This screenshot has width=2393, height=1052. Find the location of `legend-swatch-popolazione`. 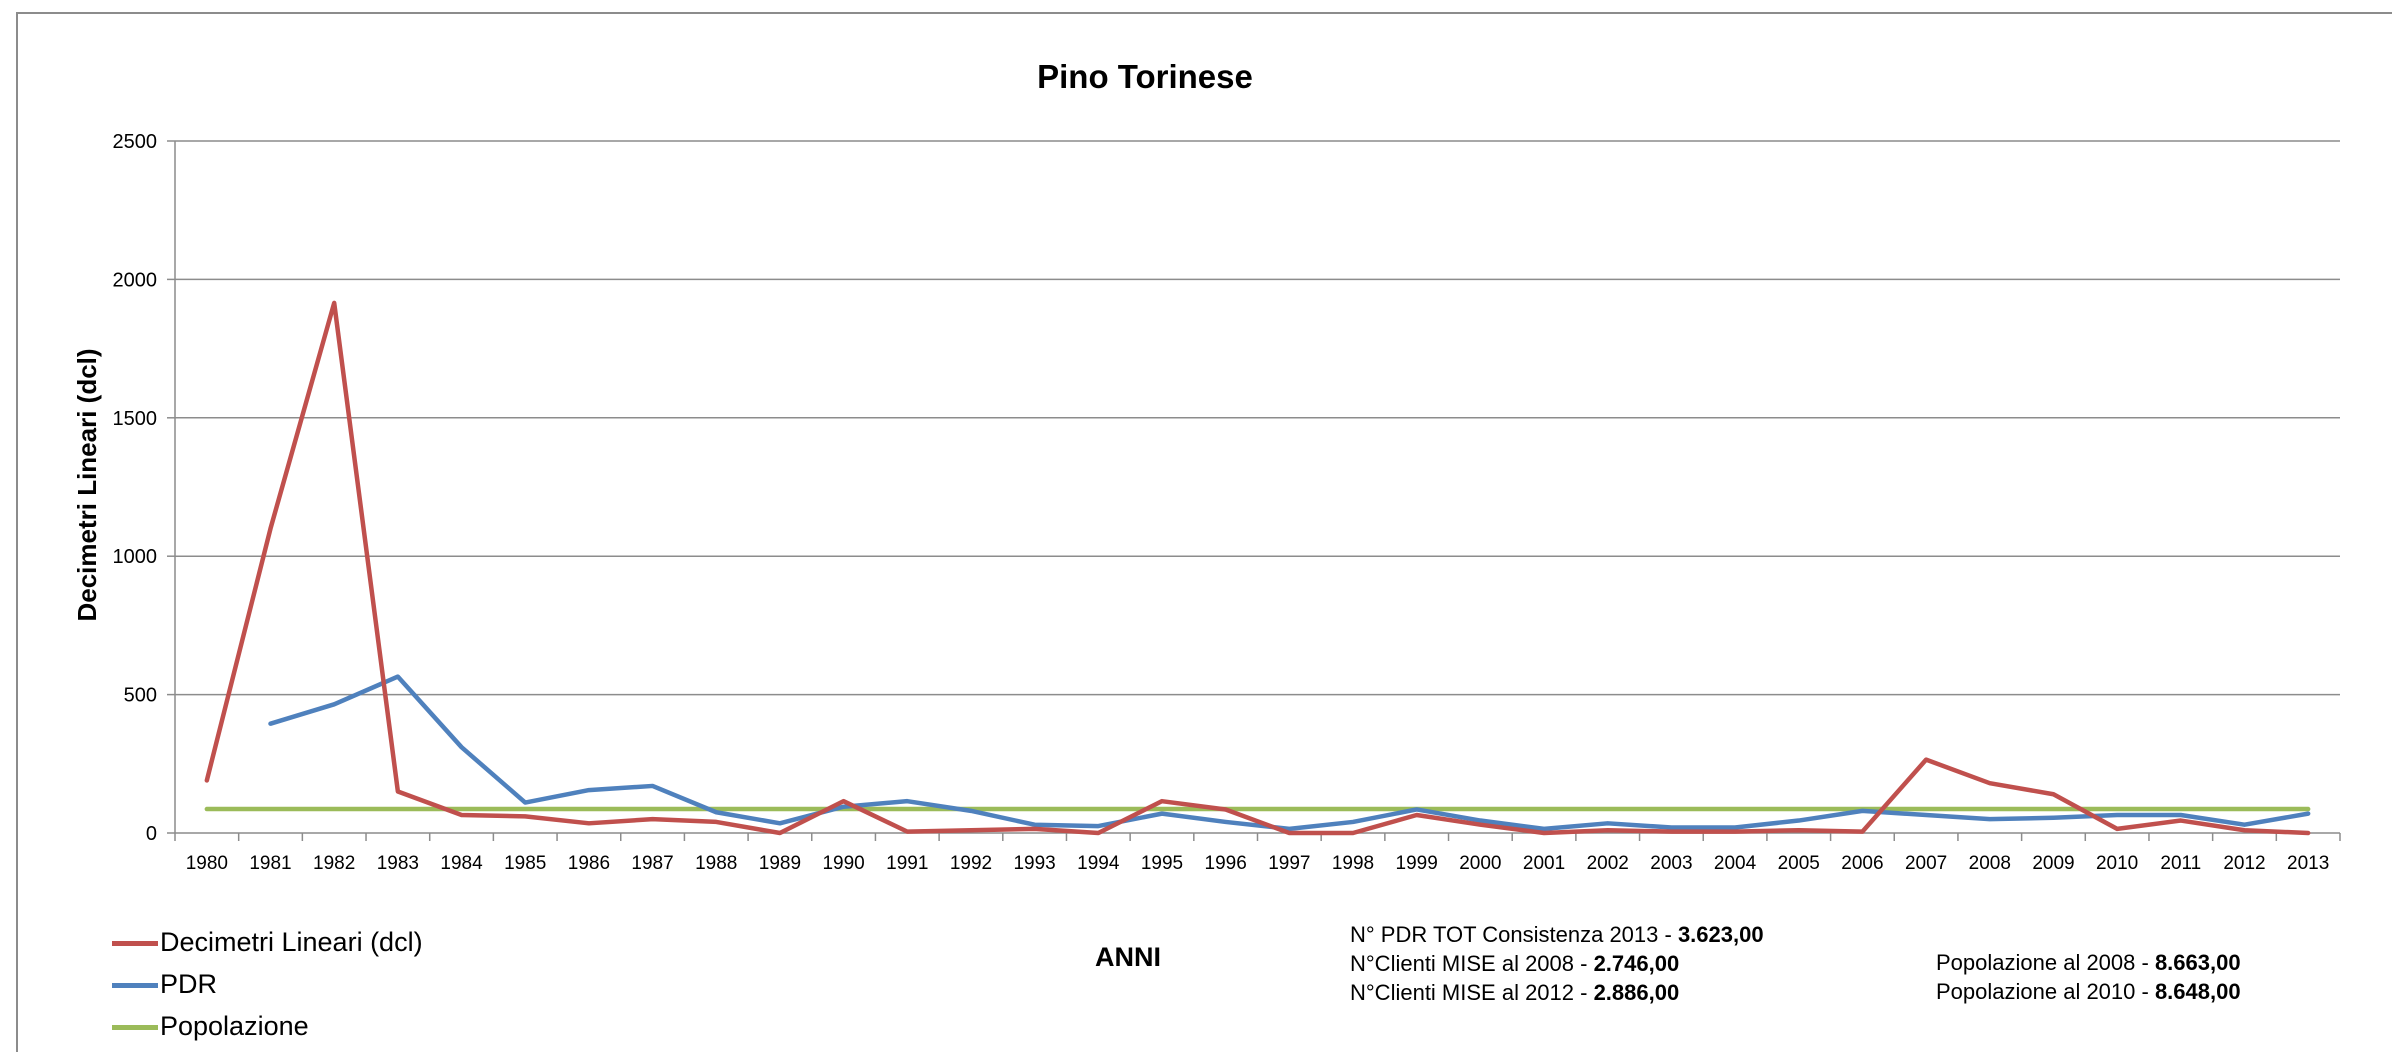

legend-swatch-popolazione is located at coordinates (135, 1028).